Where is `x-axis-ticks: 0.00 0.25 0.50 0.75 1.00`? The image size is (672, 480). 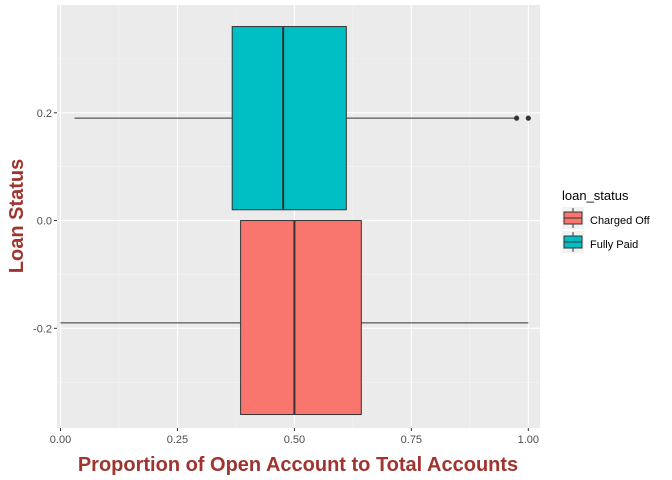 x-axis-ticks: 0.00 0.25 0.50 0.75 1.00 is located at coordinates (294, 437).